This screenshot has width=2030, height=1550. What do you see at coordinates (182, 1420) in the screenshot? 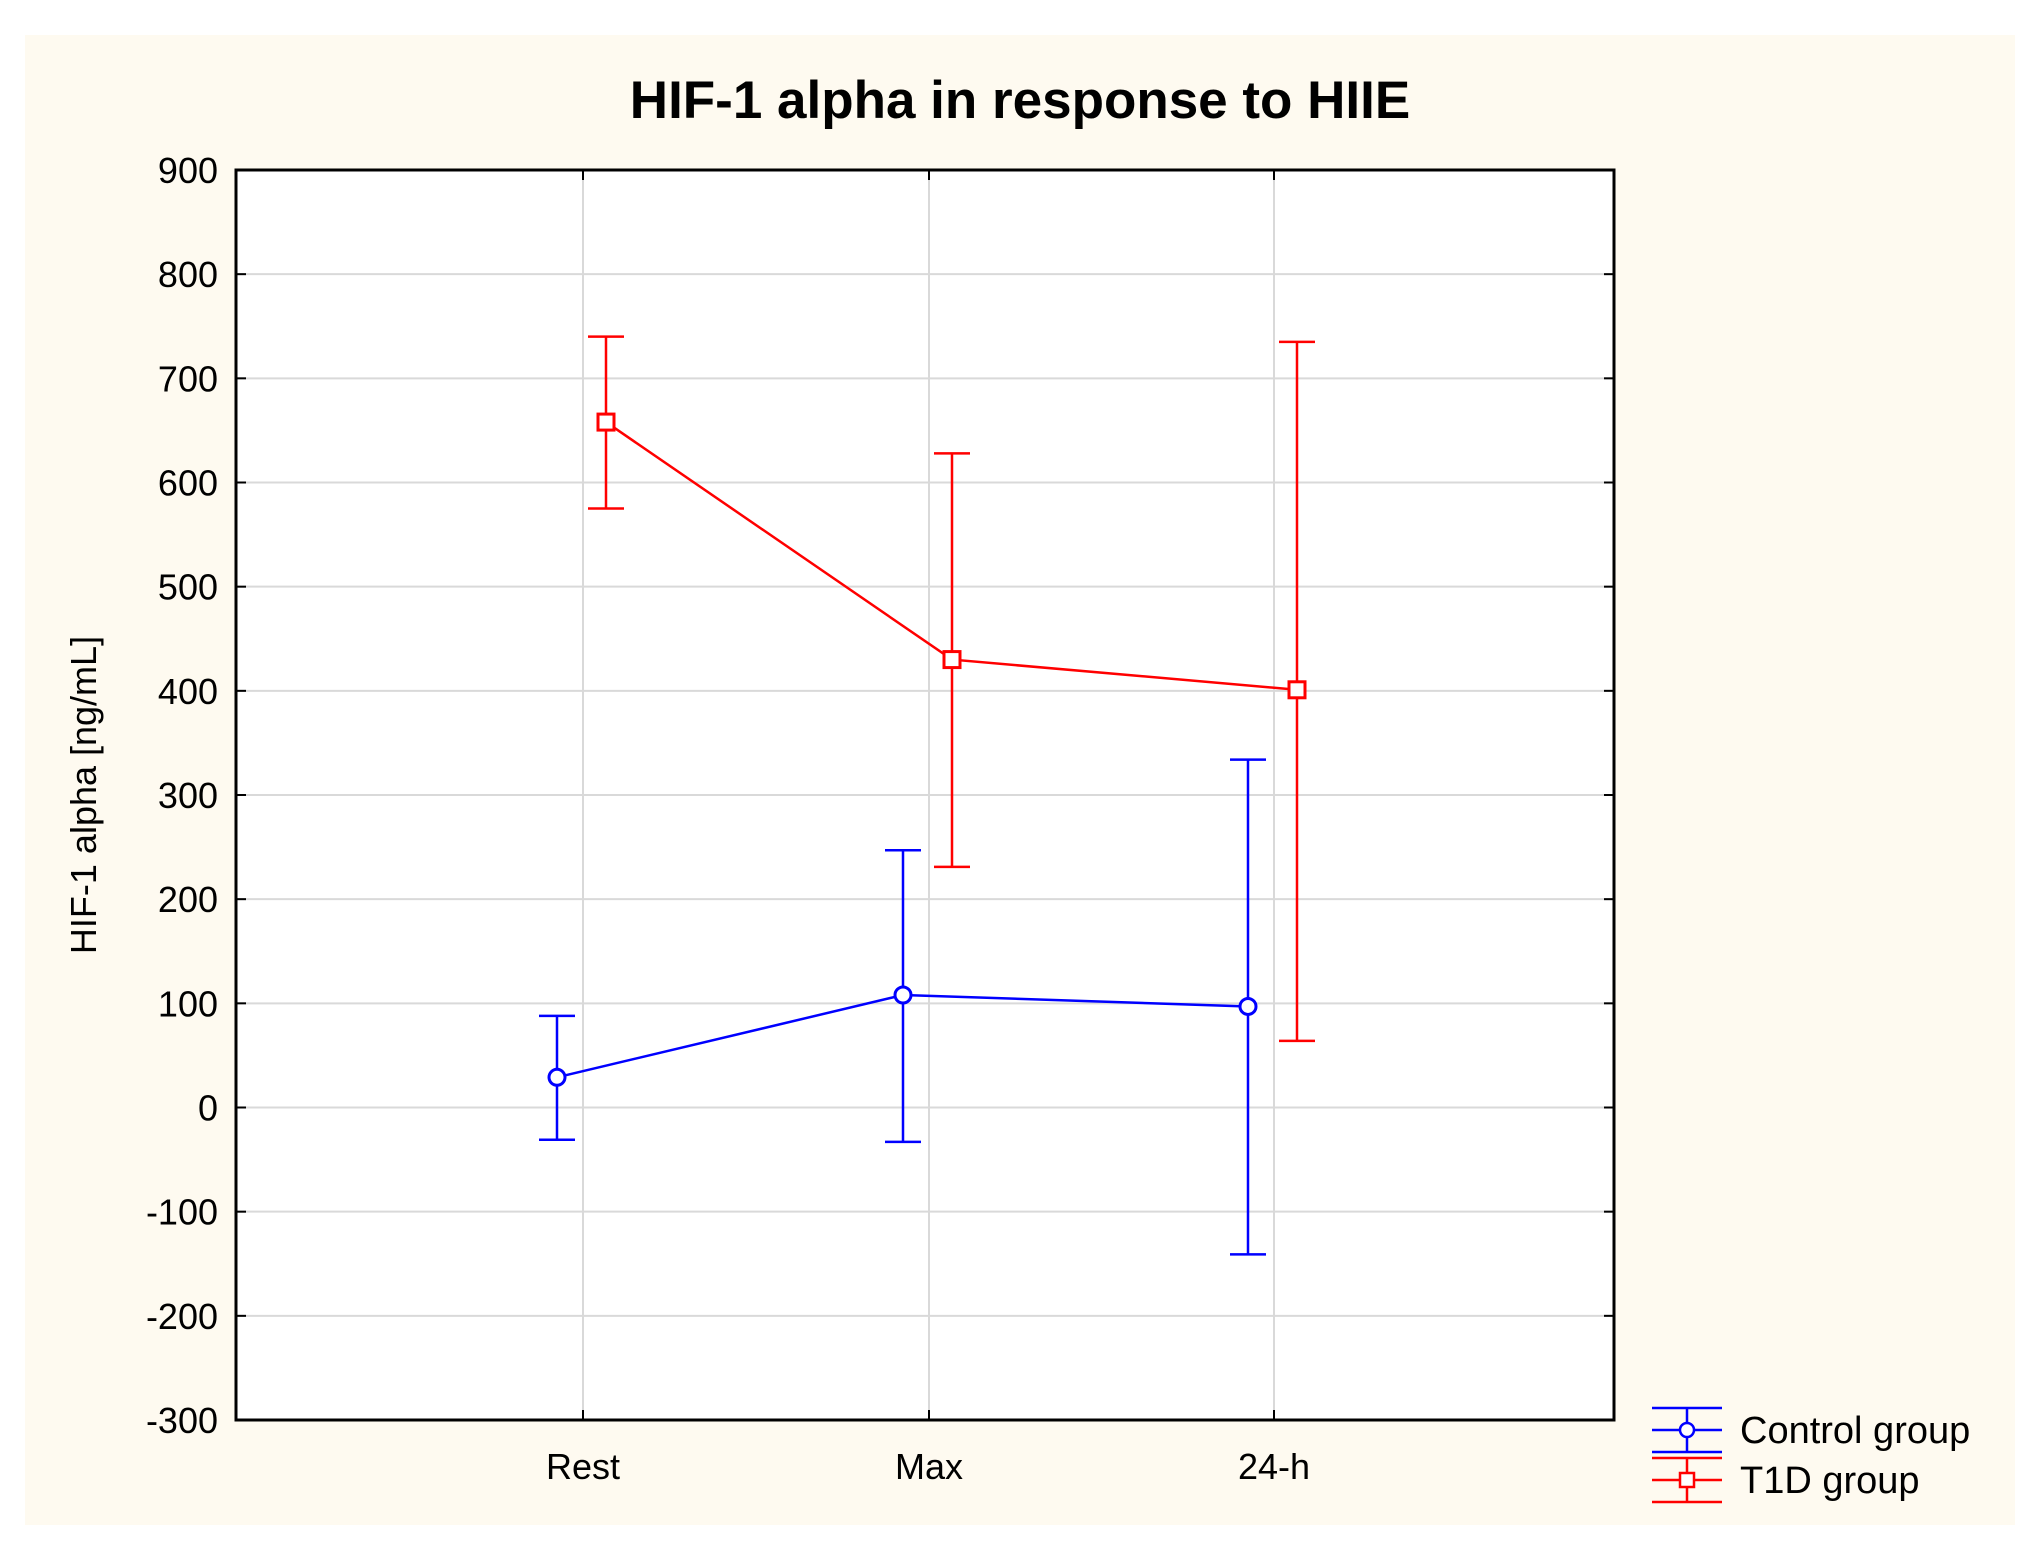
I see `y-tick-label: -300` at bounding box center [182, 1420].